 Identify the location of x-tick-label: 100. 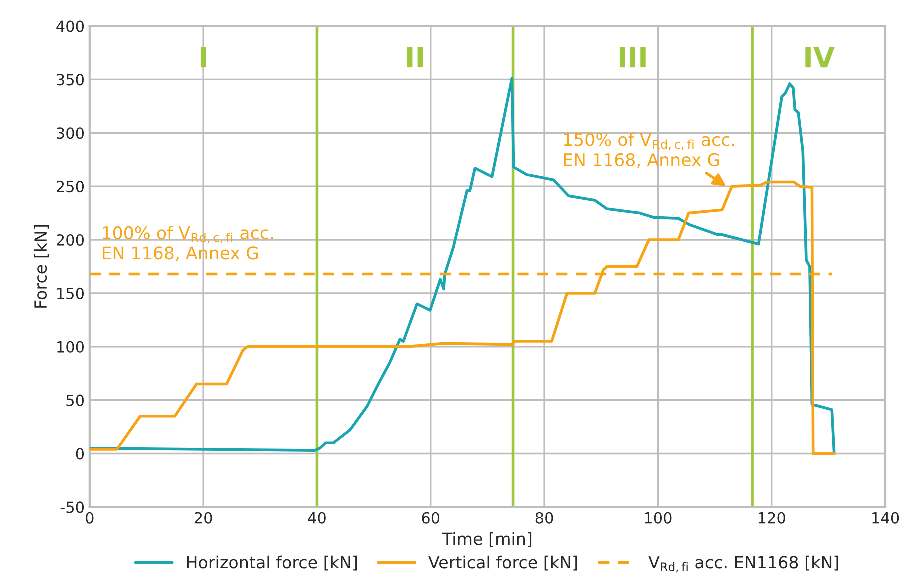
(658, 518).